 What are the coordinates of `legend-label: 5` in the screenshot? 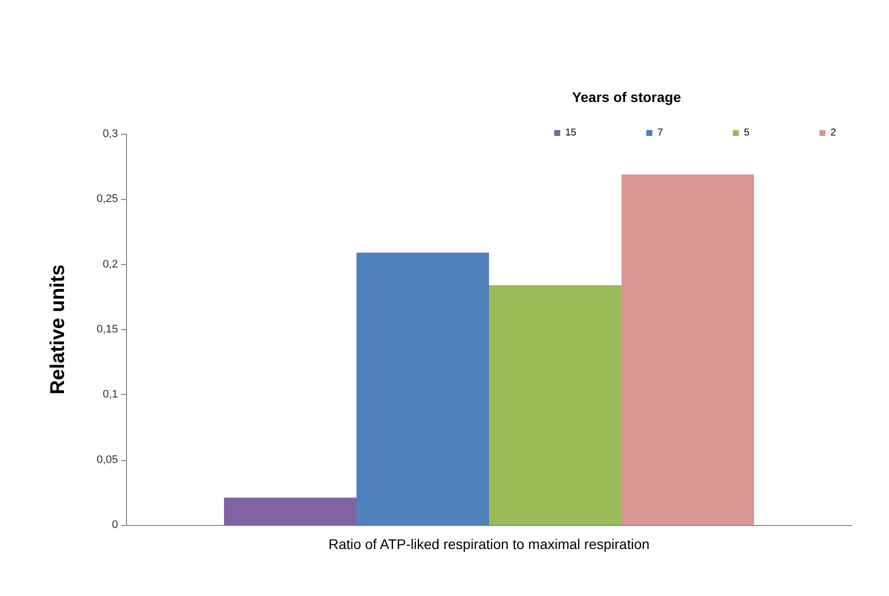 It's located at (747, 133).